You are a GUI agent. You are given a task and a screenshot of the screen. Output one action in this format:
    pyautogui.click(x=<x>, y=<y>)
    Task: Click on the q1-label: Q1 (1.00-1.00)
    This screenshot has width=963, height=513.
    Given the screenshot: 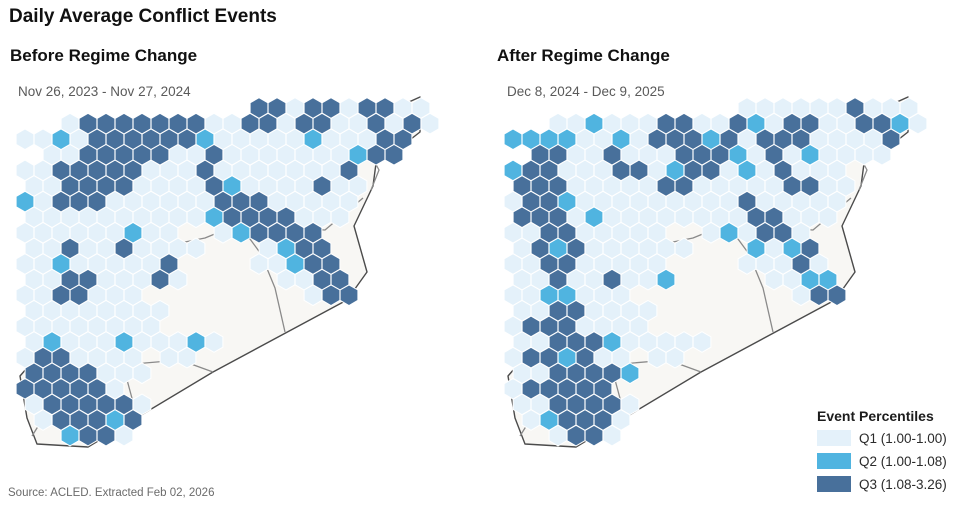 What is the action you would take?
    pyautogui.click(x=903, y=438)
    